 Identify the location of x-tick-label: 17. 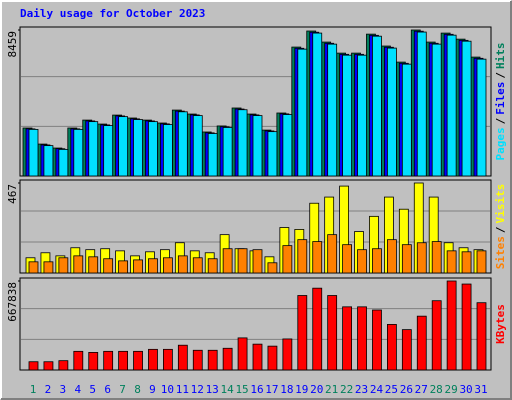
(271, 389).